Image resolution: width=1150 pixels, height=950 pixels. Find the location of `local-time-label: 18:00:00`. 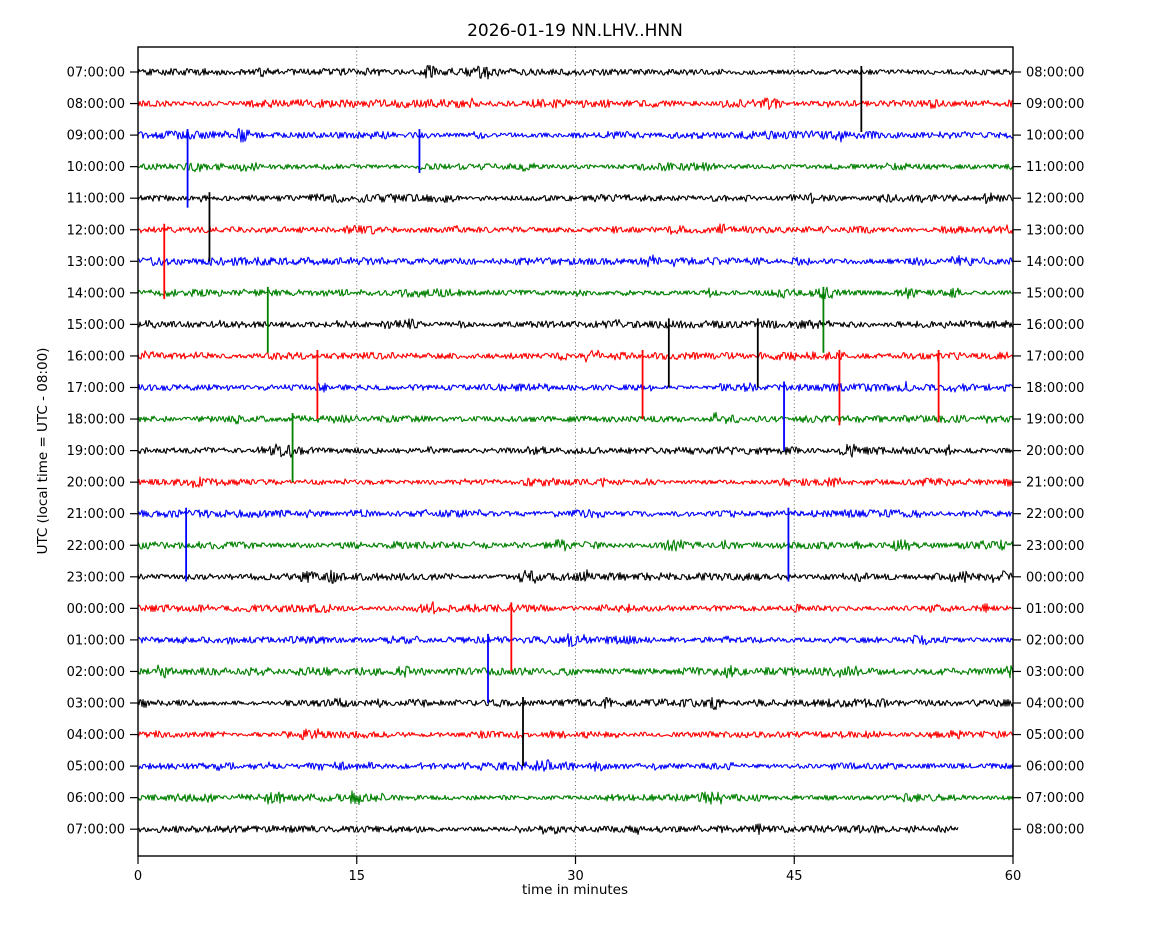

local-time-label: 18:00:00 is located at coordinates (1055, 388).